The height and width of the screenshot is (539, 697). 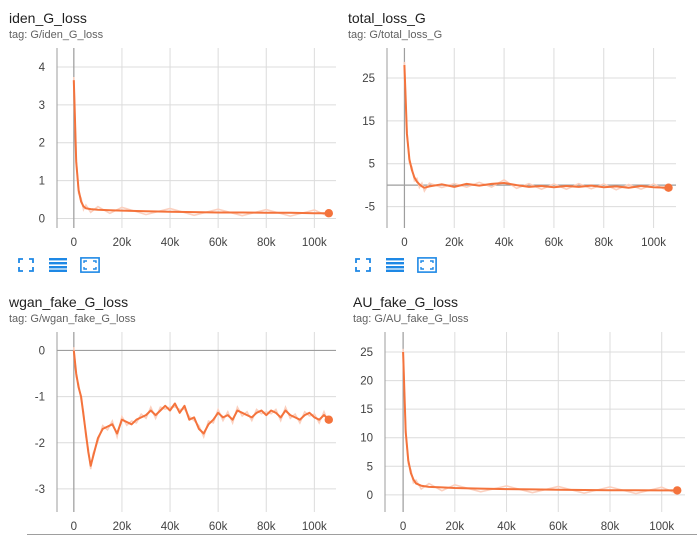 What do you see at coordinates (40, 444) in the screenshot?
I see `y-tick-label: -2` at bounding box center [40, 444].